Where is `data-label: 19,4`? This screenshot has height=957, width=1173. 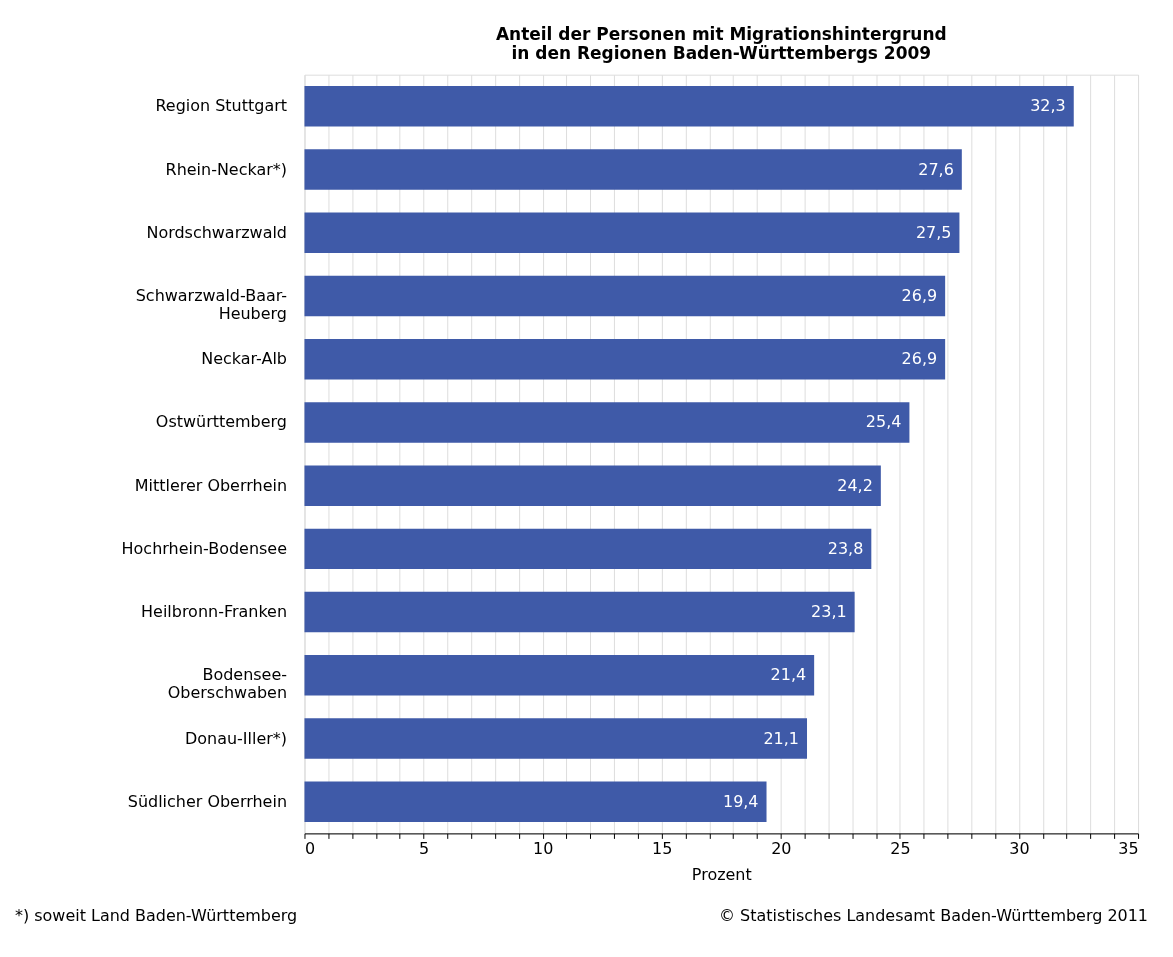 data-label: 19,4 is located at coordinates (740, 801).